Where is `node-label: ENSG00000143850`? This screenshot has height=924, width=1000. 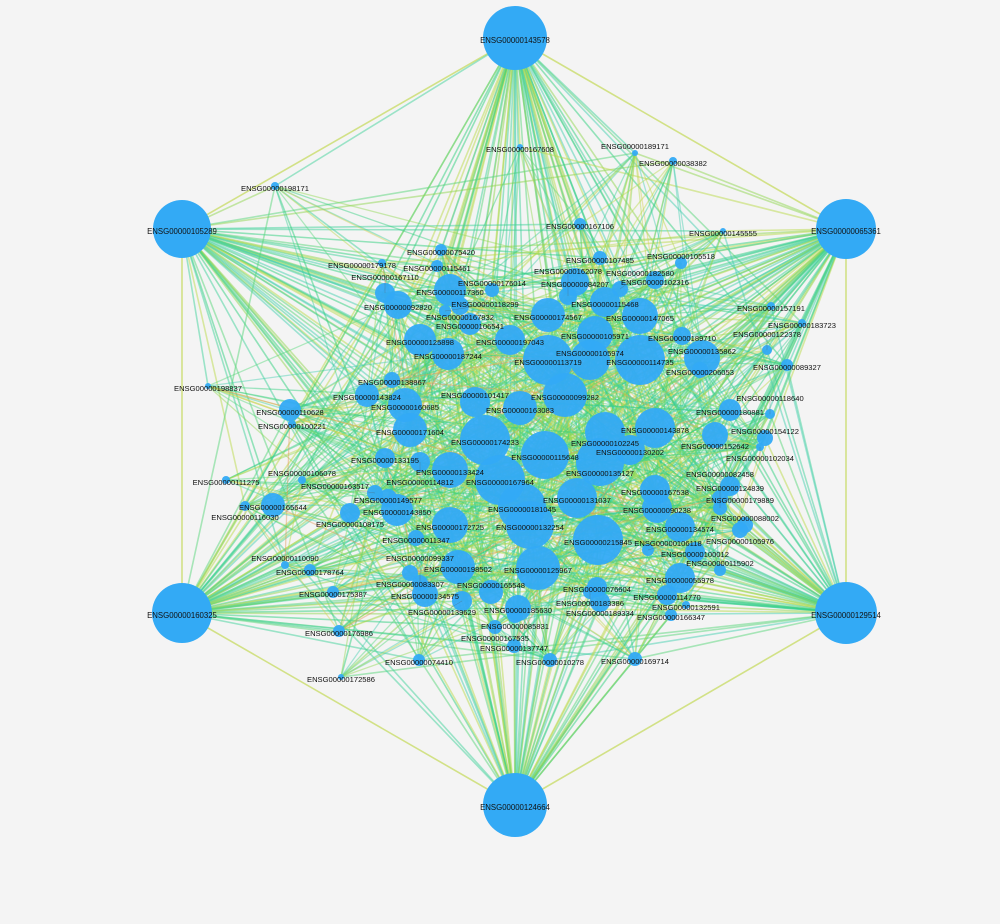 node-label: ENSG00000143850 is located at coordinates (397, 512).